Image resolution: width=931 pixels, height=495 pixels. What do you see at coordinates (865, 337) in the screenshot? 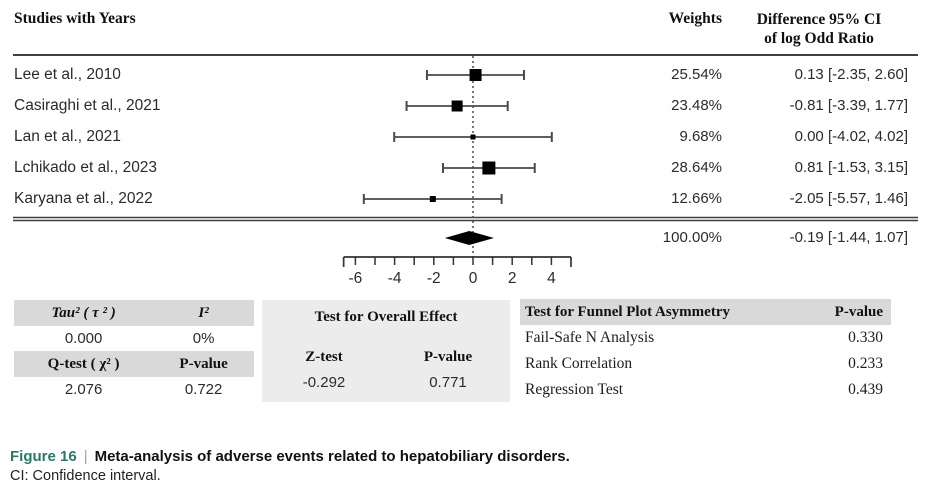
I see `fail-safe-p-value: 0.330` at bounding box center [865, 337].